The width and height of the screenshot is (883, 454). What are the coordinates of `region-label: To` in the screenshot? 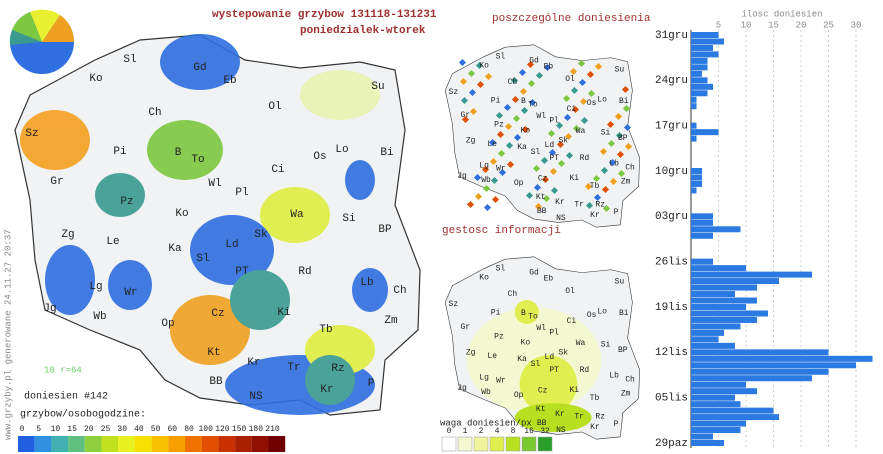 It's located at (533, 316).